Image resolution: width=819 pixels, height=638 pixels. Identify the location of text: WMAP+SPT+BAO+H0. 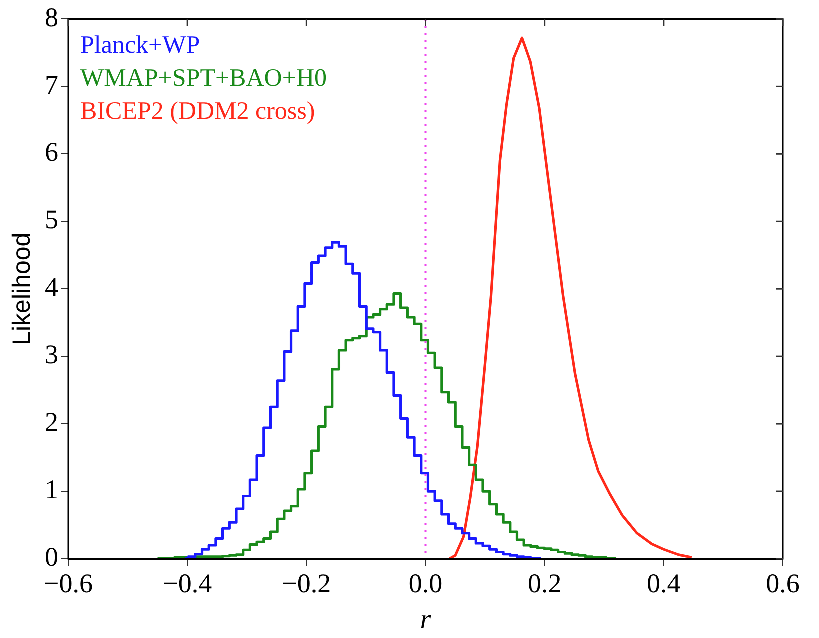
(203, 78).